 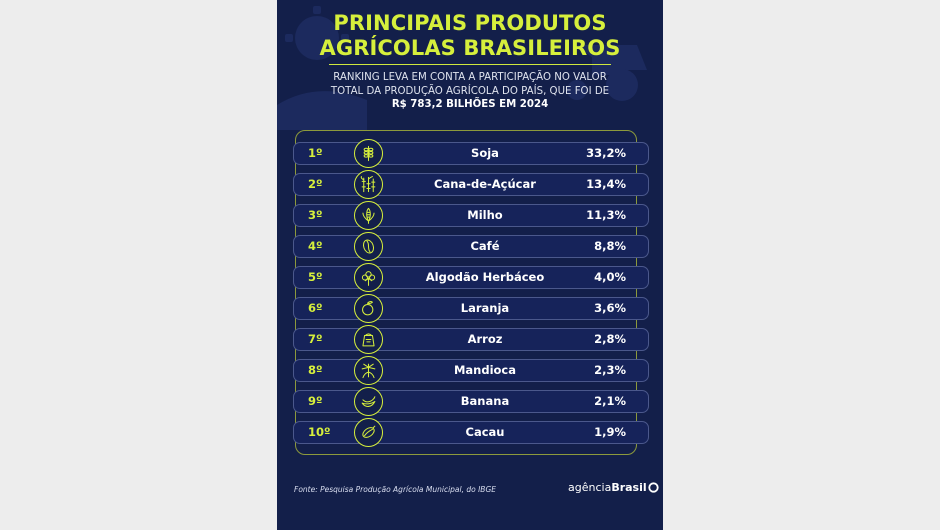 I want to click on share-value: 13,4%, so click(x=606, y=184).